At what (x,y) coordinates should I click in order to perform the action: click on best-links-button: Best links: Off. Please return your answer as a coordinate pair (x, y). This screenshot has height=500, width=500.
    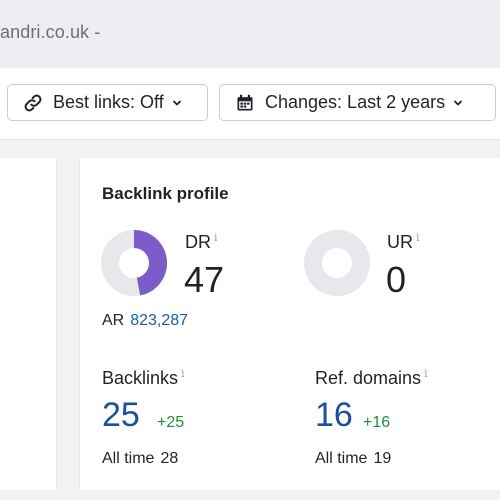
    Looking at the image, I should click on (107, 102).